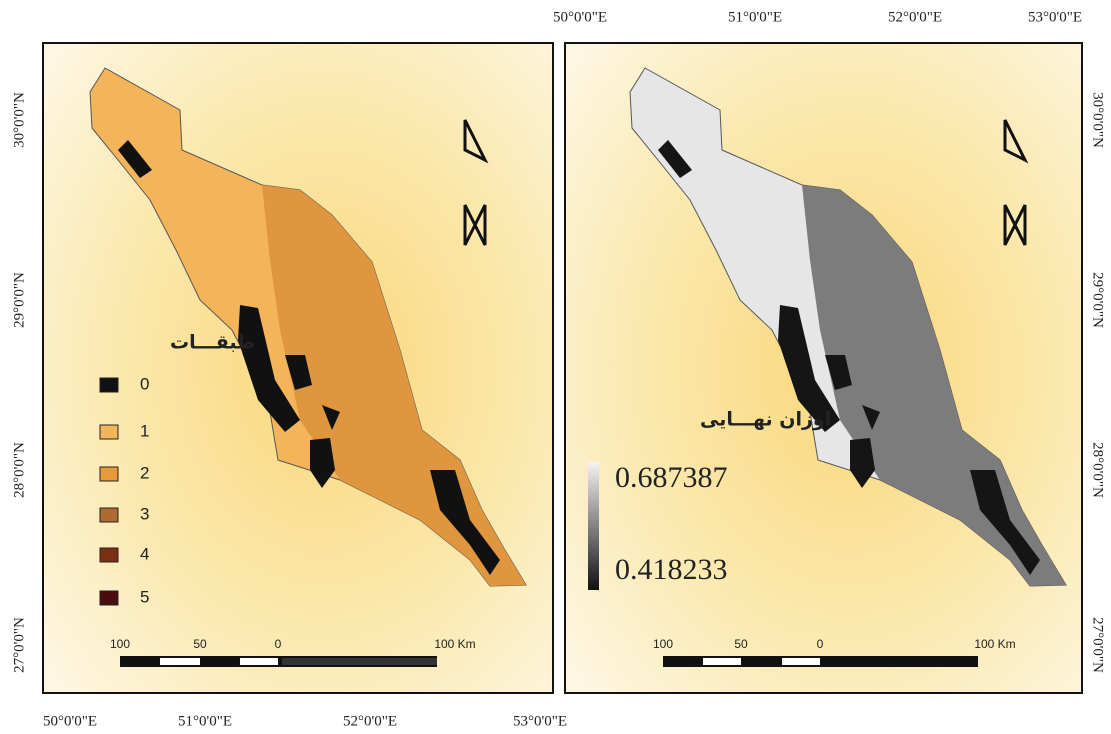  What do you see at coordinates (144, 513) in the screenshot?
I see `legend-label: 3` at bounding box center [144, 513].